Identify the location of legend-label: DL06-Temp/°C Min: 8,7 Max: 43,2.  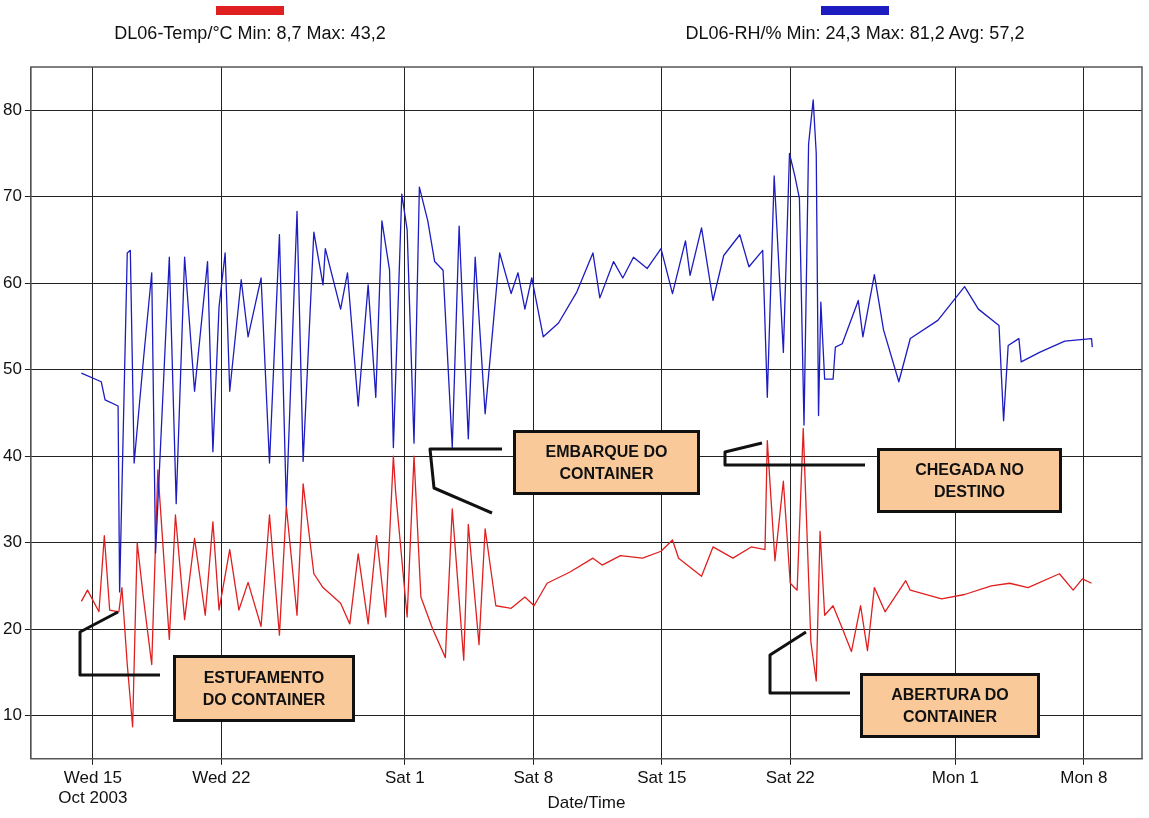
(250, 33).